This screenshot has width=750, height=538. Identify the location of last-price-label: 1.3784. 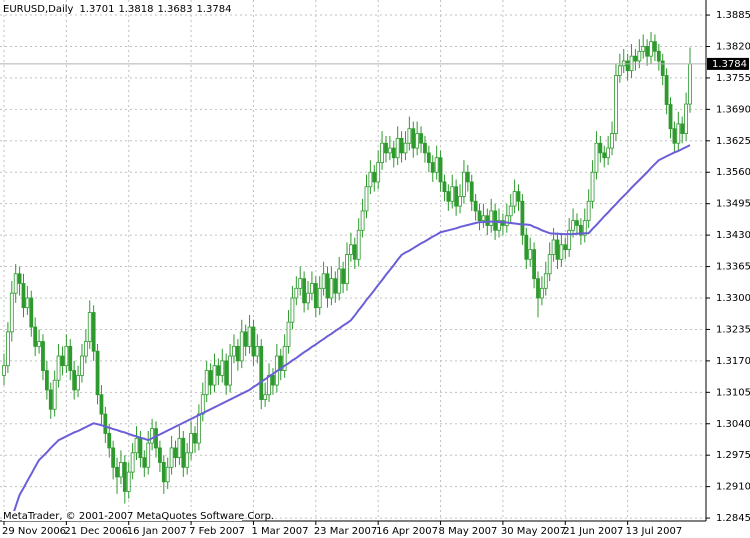
(729, 64).